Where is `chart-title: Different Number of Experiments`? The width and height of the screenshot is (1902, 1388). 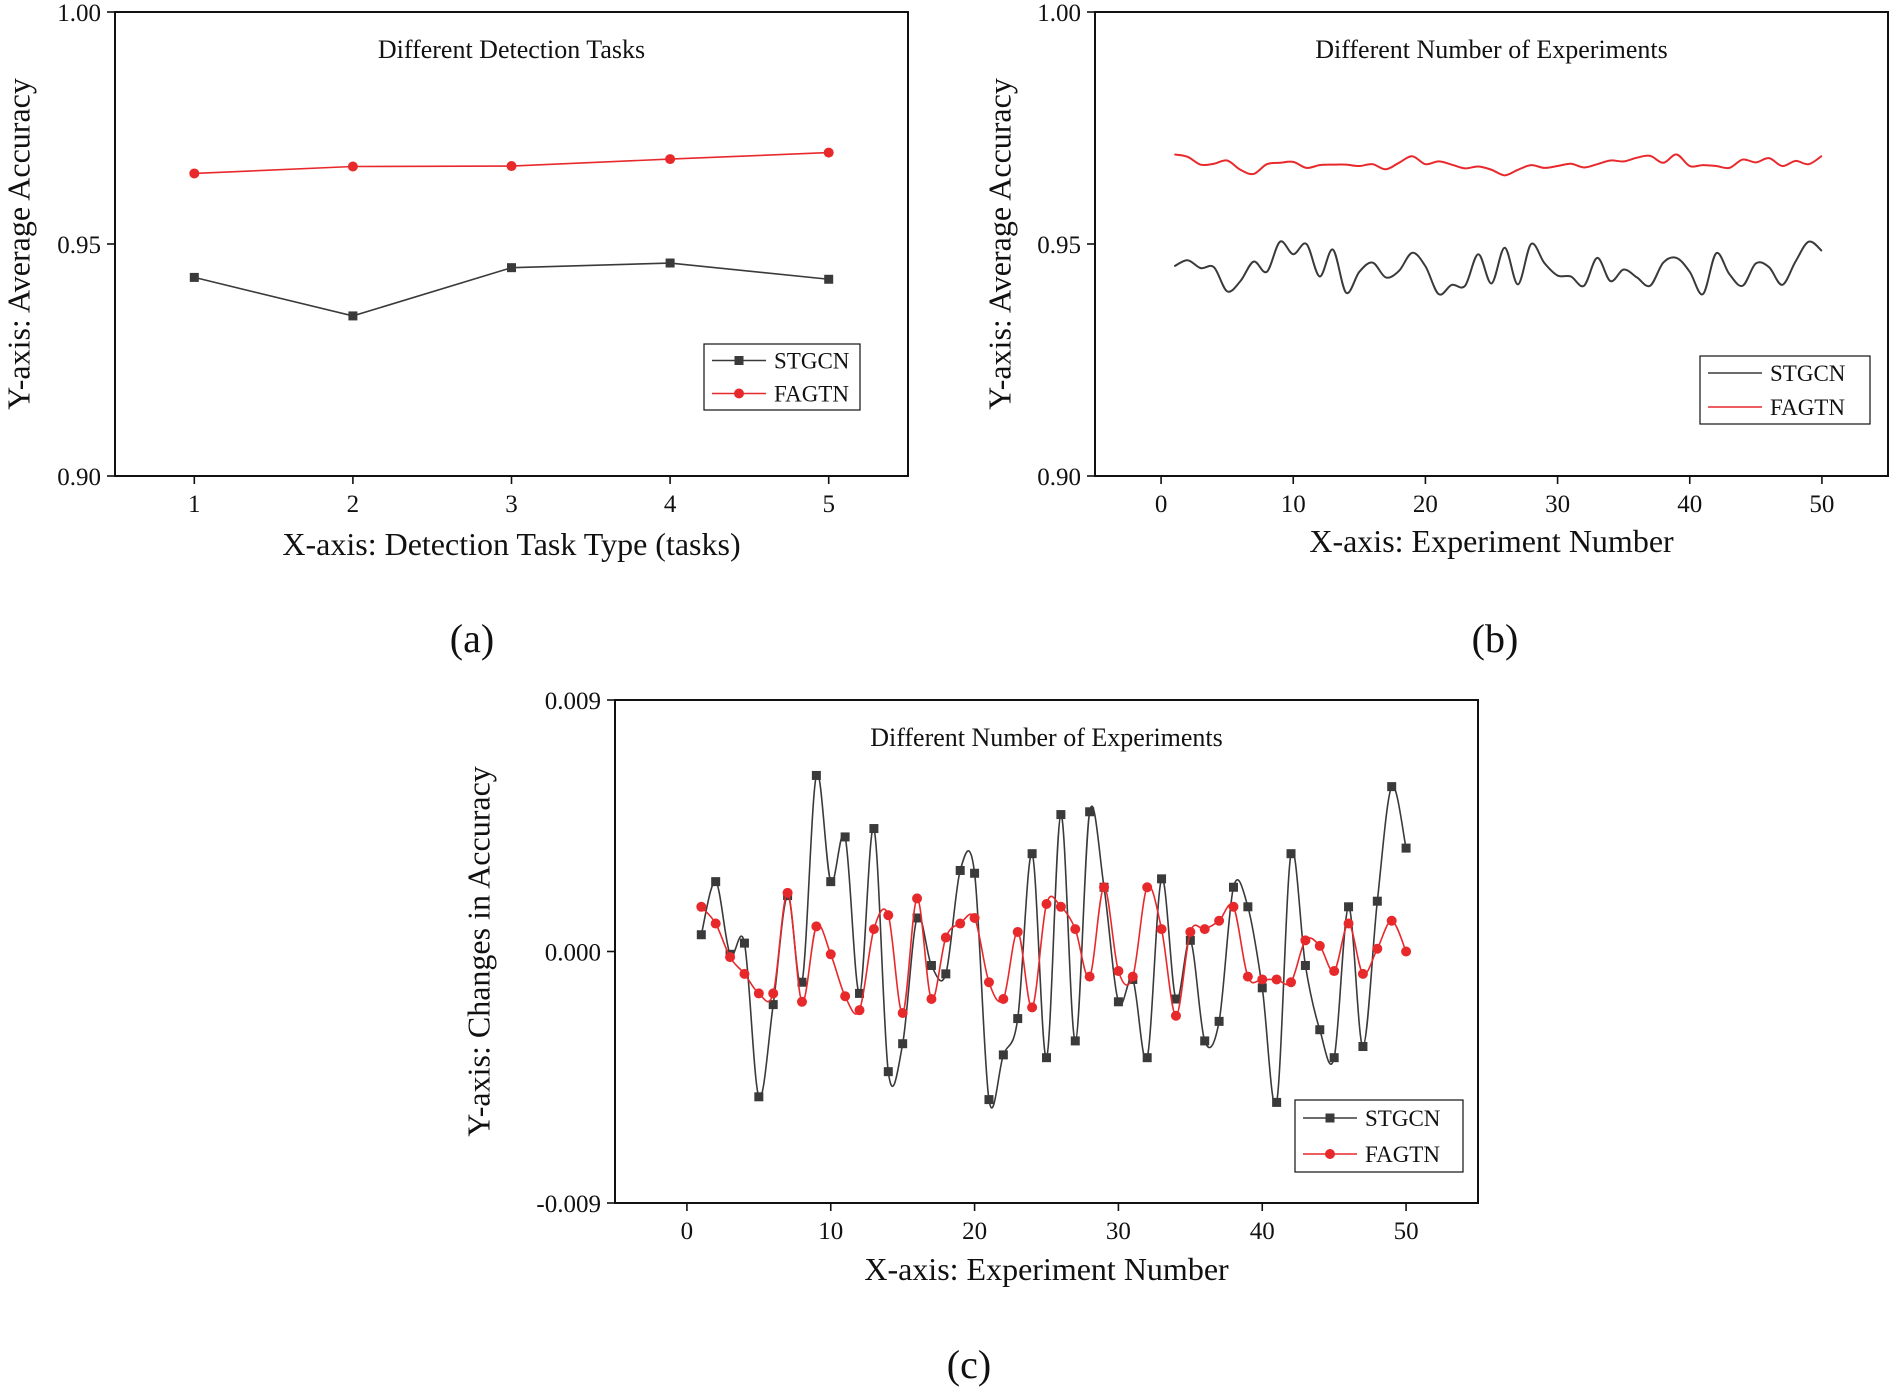
chart-title: Different Number of Experiments is located at coordinates (1046, 737).